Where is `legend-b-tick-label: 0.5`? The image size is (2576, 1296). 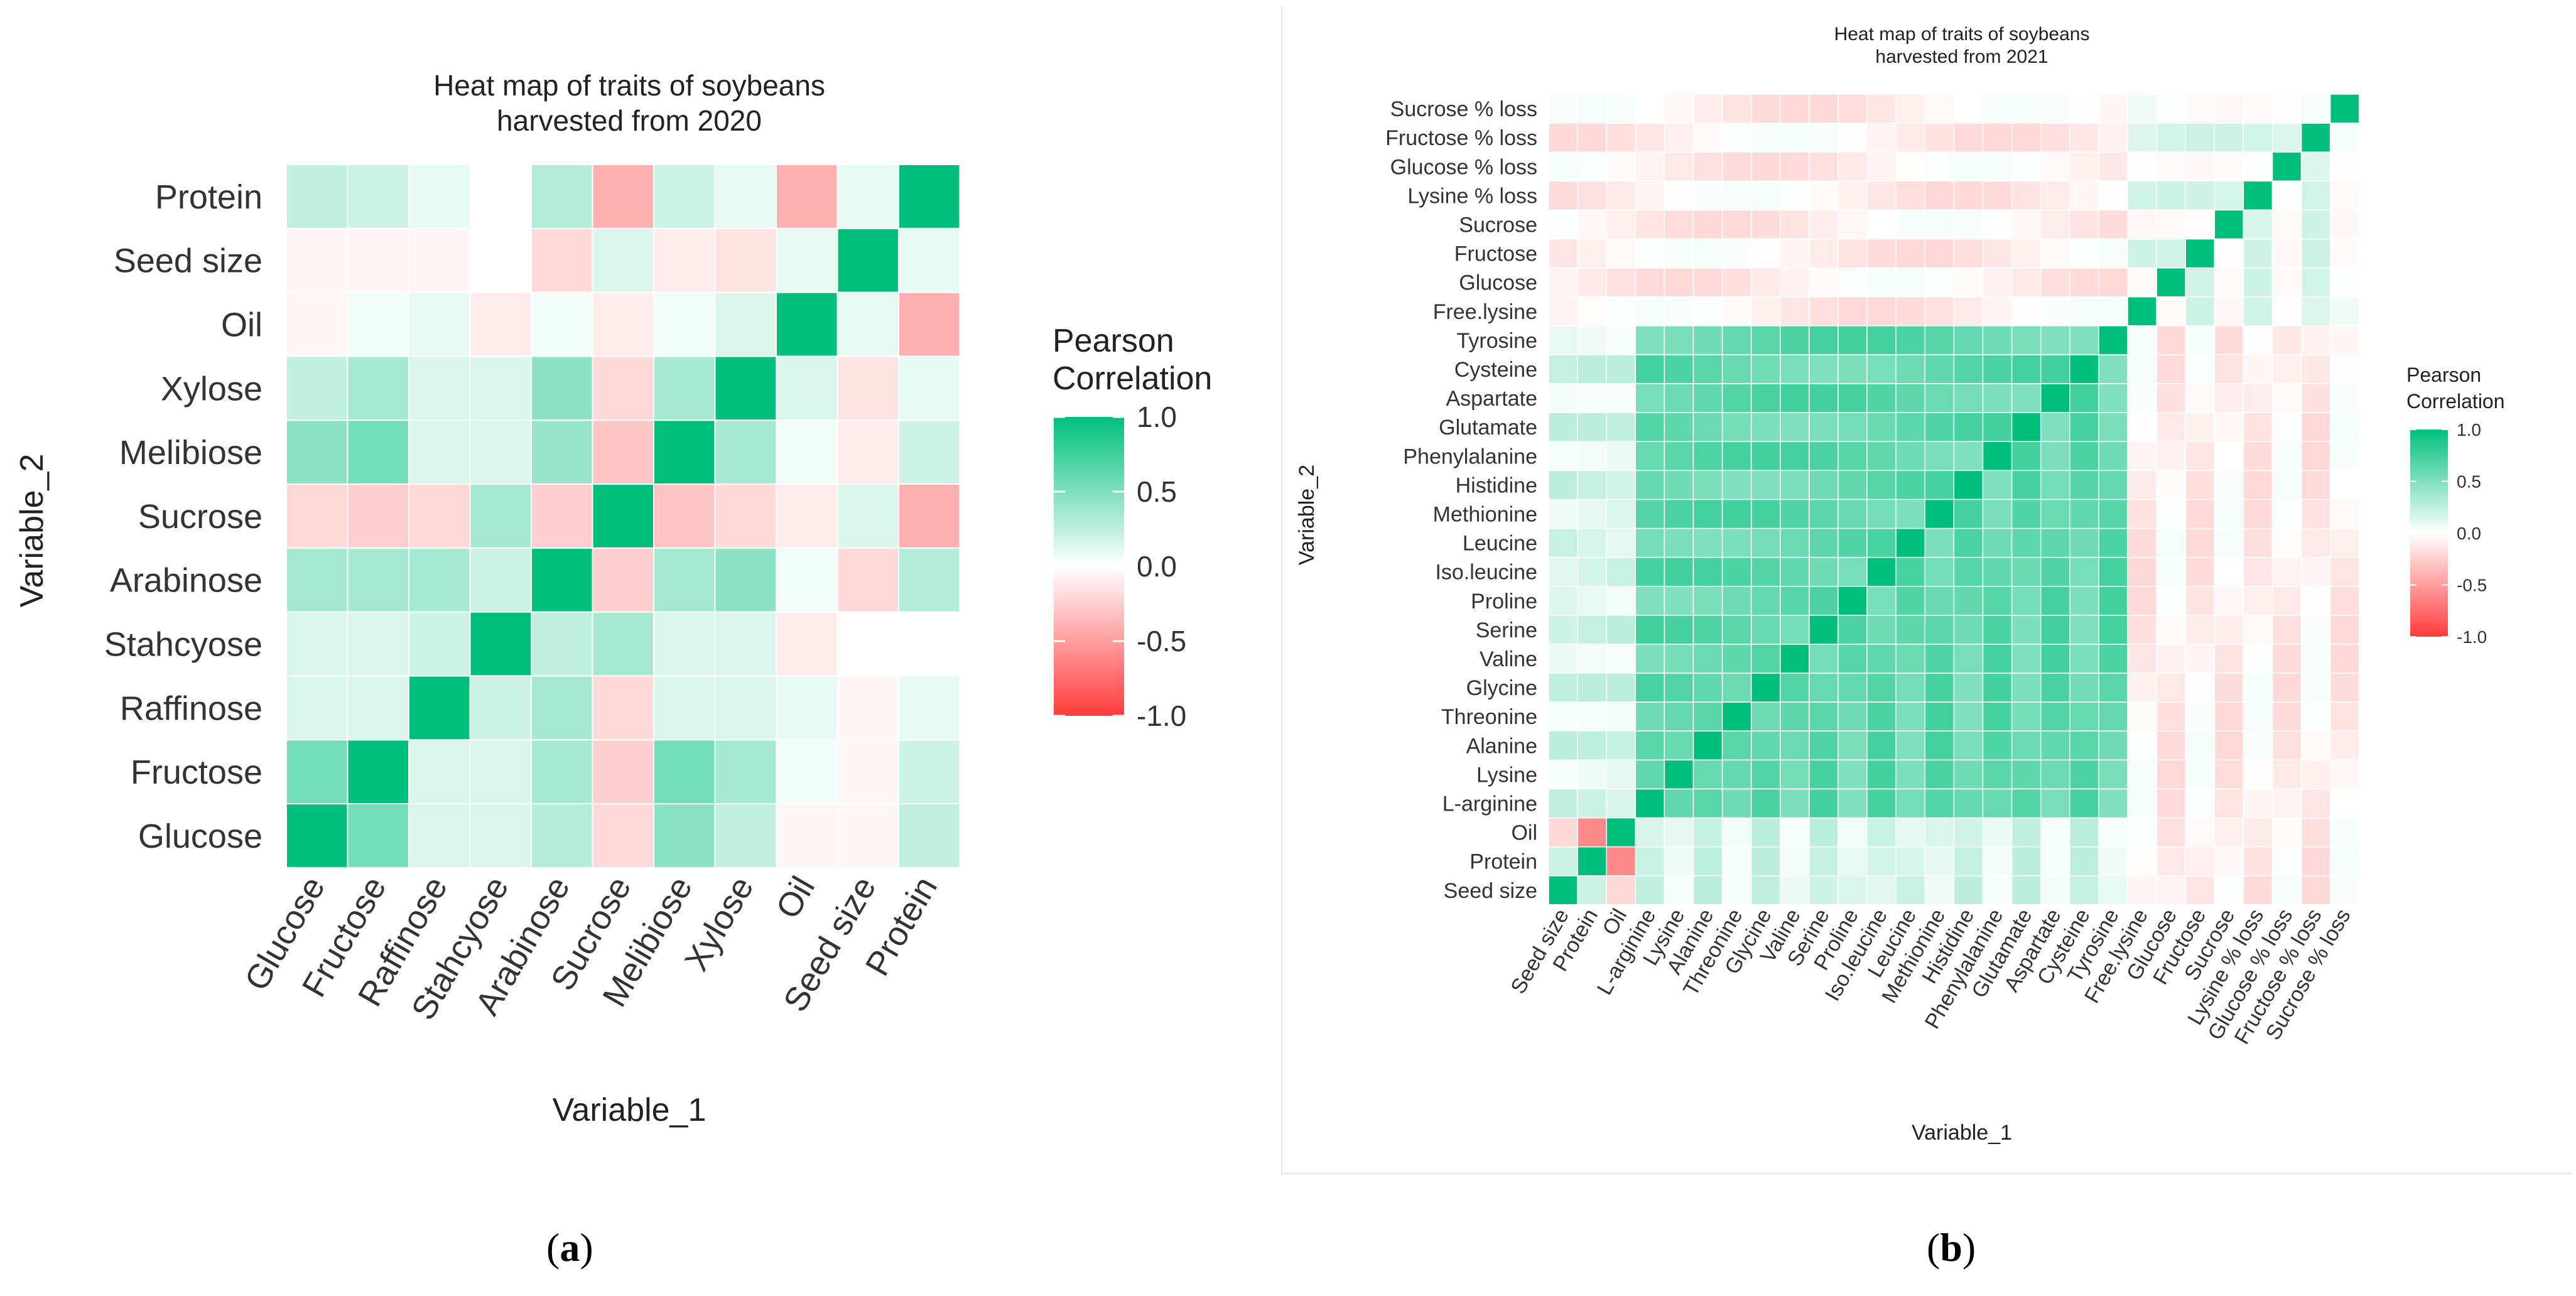 legend-b-tick-label: 0.5 is located at coordinates (2469, 482).